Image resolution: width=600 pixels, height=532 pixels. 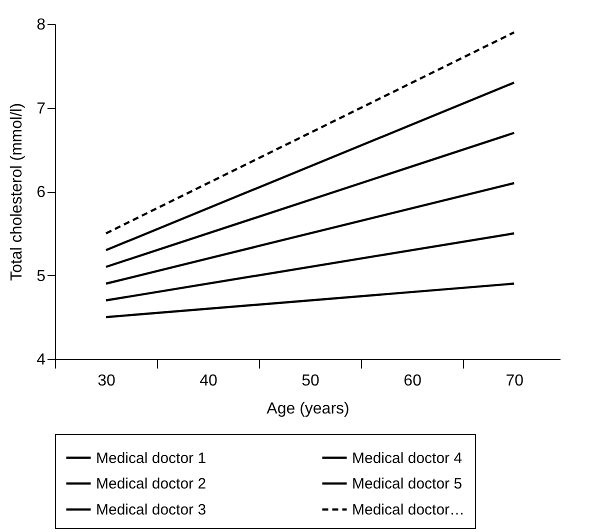 I want to click on y-tick-label: 6, so click(x=41, y=192).